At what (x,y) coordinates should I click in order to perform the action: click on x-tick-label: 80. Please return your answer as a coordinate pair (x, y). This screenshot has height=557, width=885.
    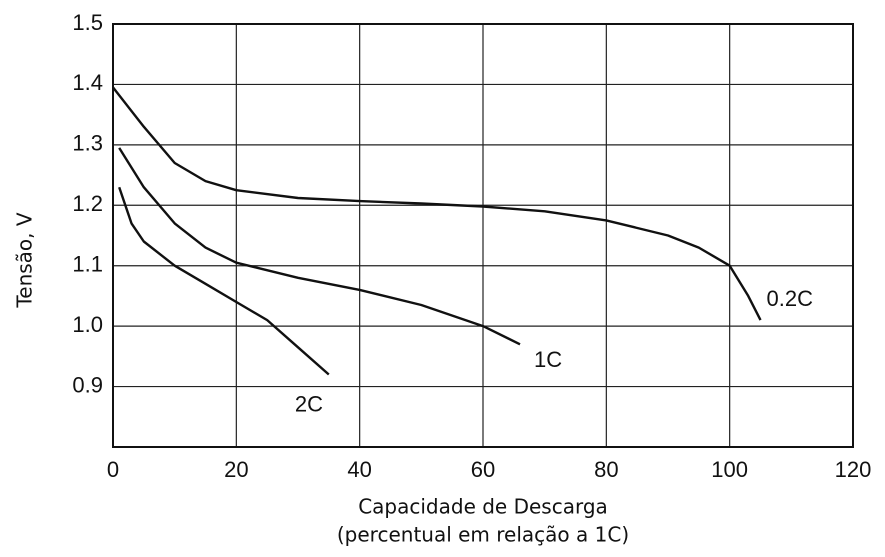
    Looking at the image, I should click on (606, 469).